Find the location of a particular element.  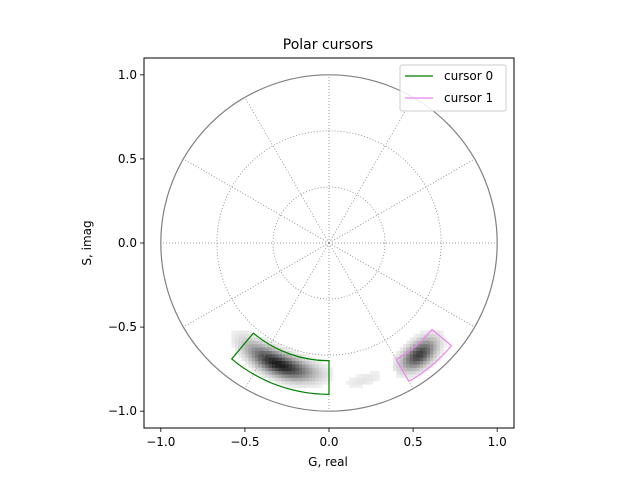

cursor-0-outline is located at coordinates (280, 363).